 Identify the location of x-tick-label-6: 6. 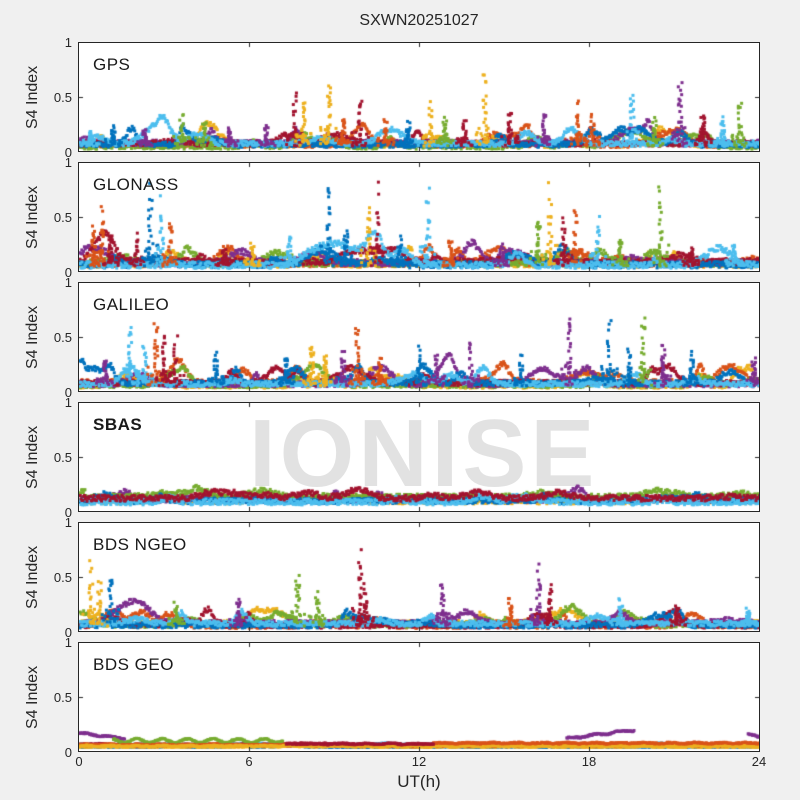
(249, 761).